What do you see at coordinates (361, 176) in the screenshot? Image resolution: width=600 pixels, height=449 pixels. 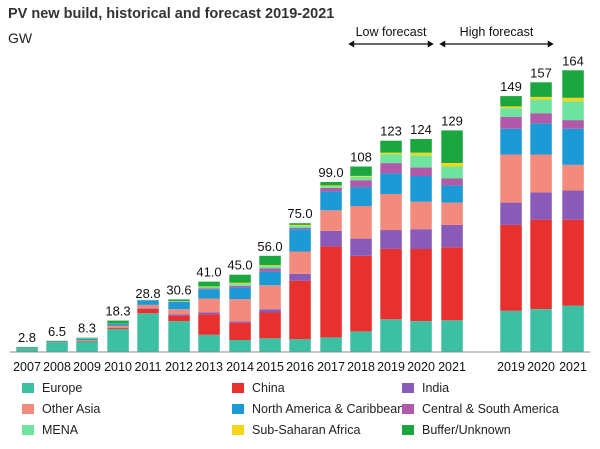 I see `bar-segment-2018-sub-saharan-africa` at bounding box center [361, 176].